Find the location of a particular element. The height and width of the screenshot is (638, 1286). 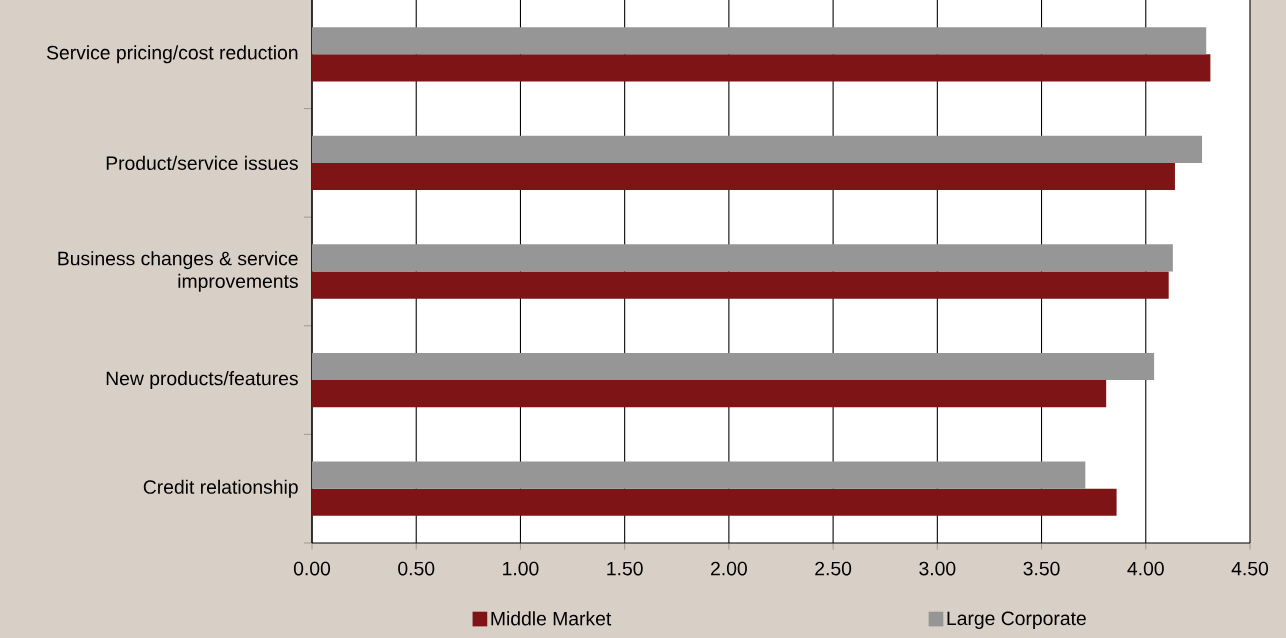

legend-label: Middle Market is located at coordinates (551, 618).